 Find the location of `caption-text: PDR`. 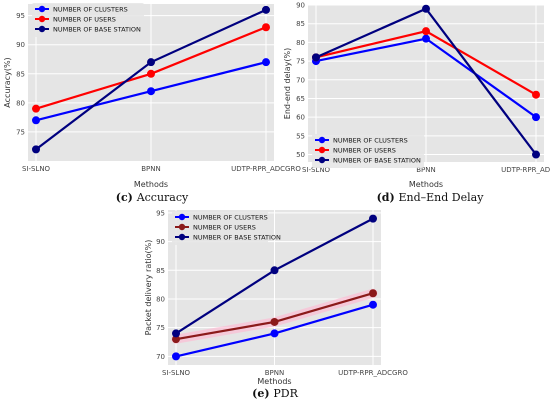

caption-text: PDR is located at coordinates (285, 393).